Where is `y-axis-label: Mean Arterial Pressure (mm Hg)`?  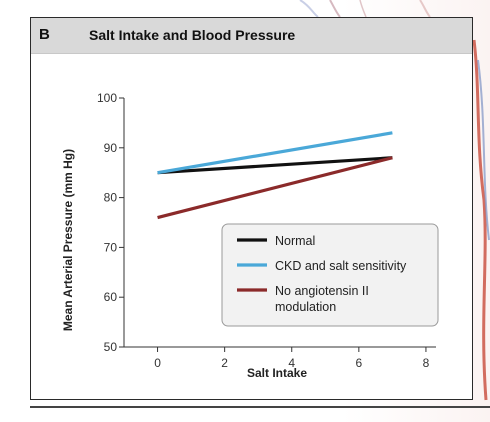
y-axis-label: Mean Arterial Pressure (mm Hg) is located at coordinates (68, 240).